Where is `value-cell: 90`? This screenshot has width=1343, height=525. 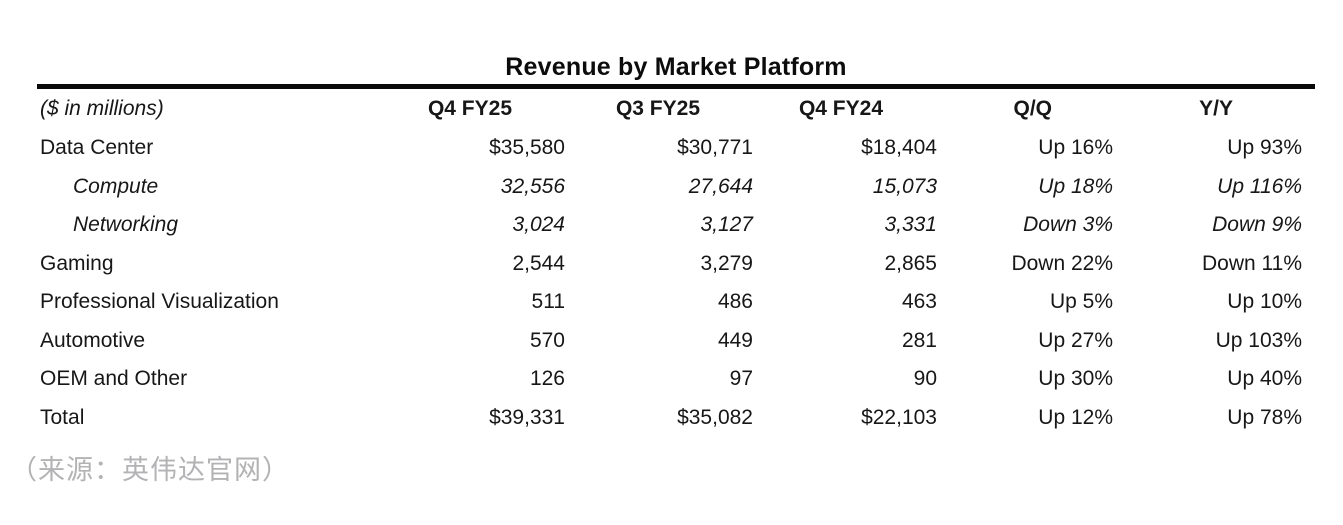
value-cell: 90 is located at coordinates (925, 379).